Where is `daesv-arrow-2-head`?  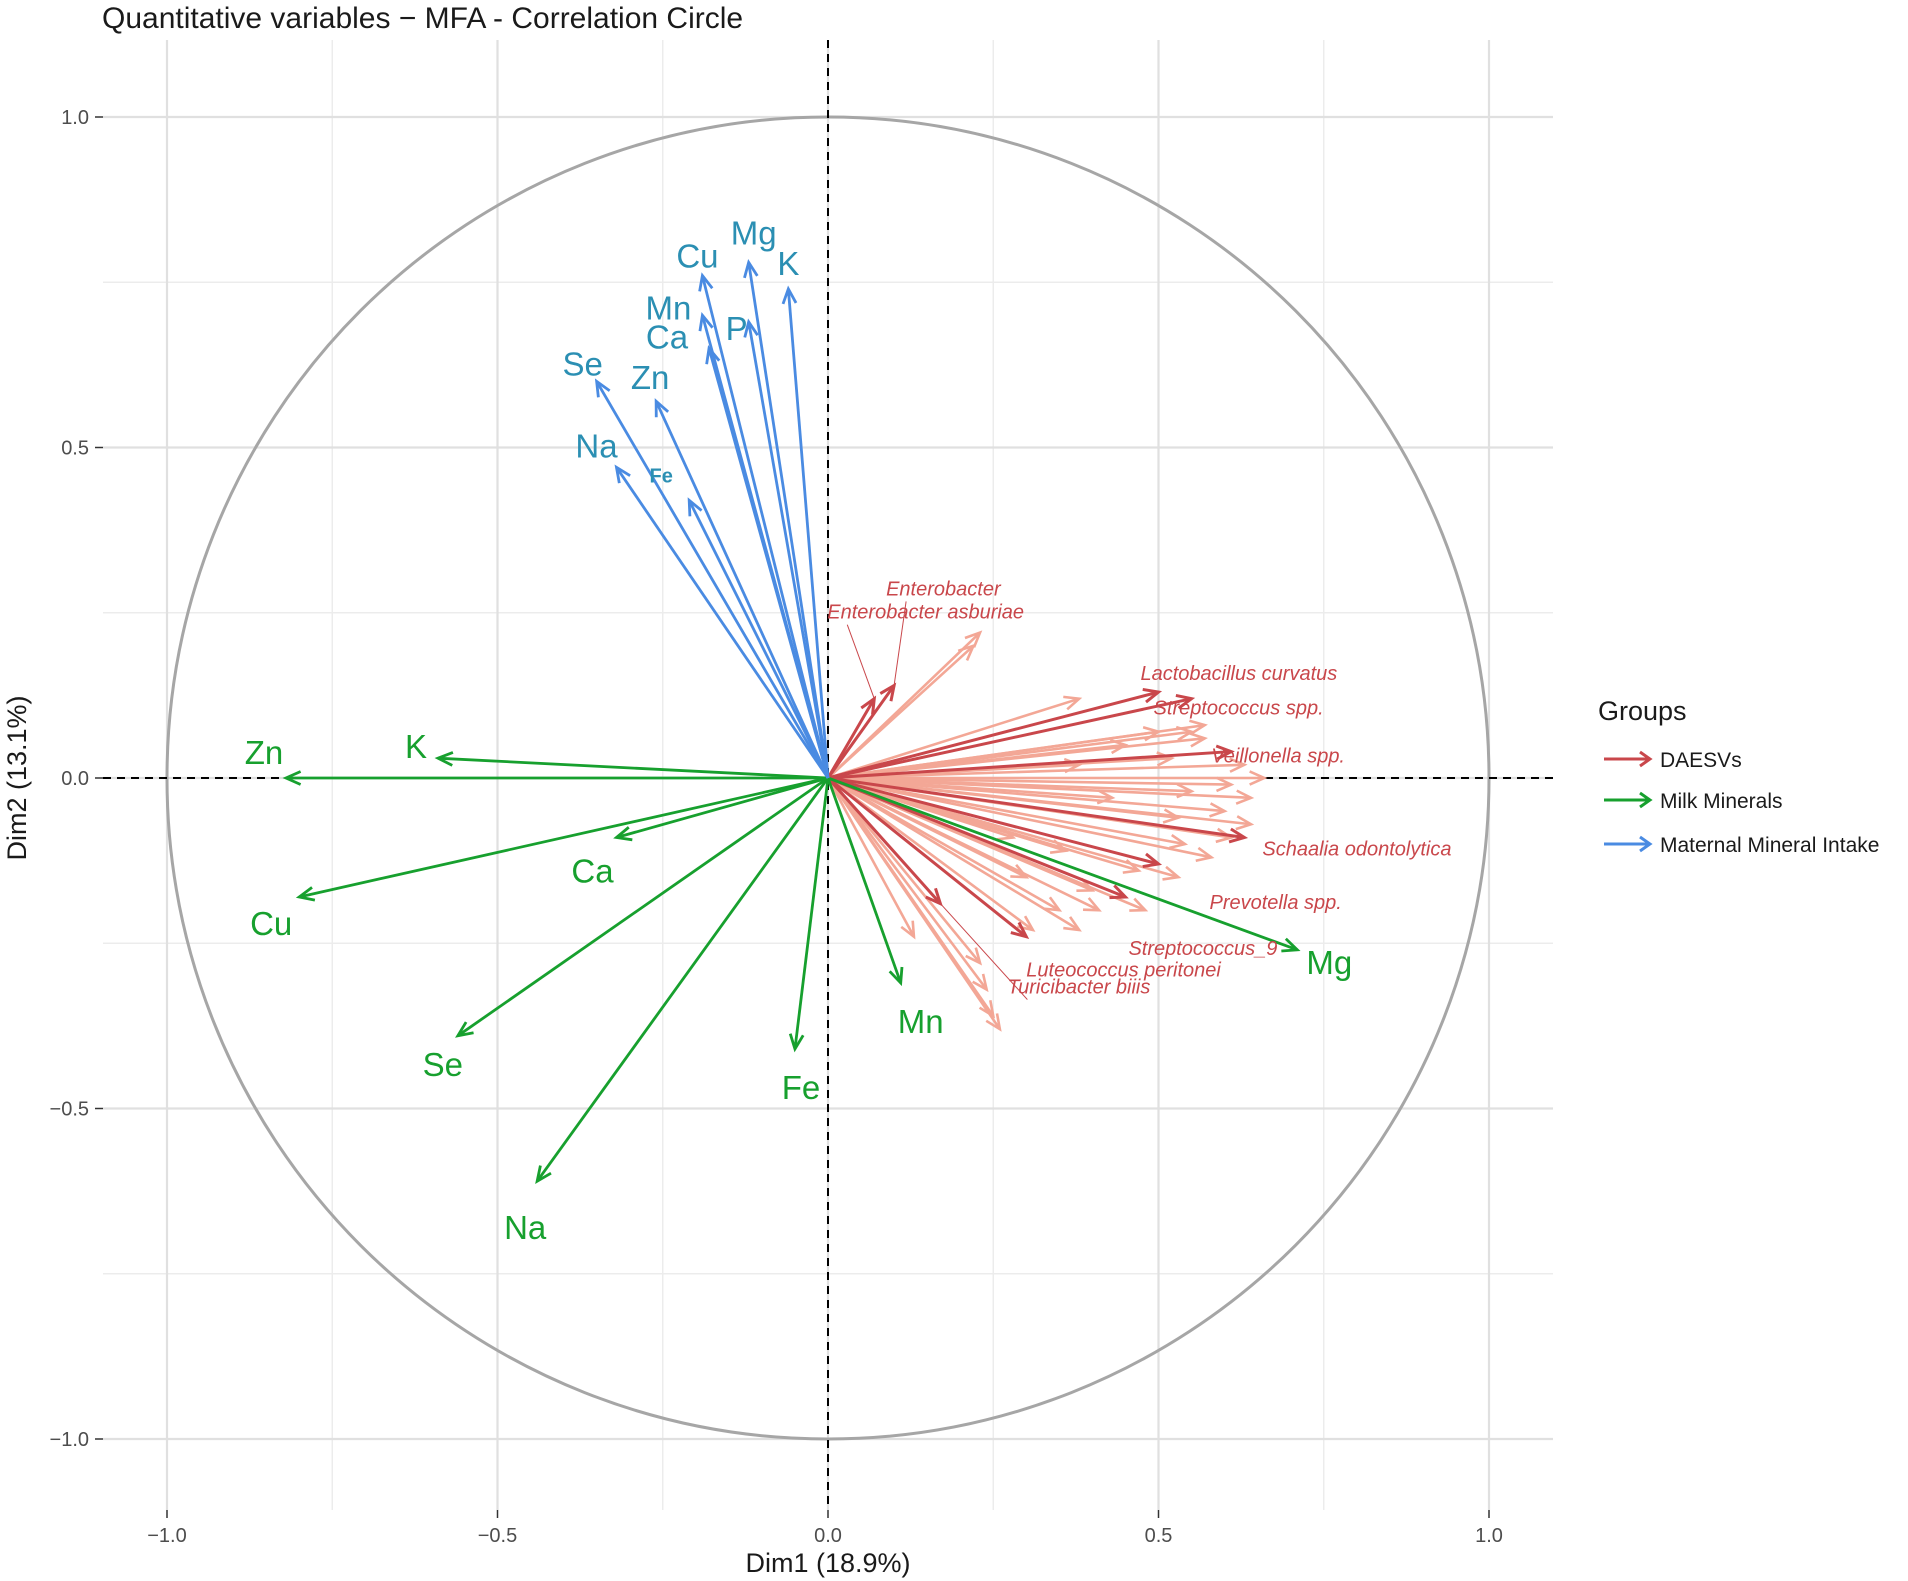
daesv-arrow-2-head is located at coordinates (1073, 703).